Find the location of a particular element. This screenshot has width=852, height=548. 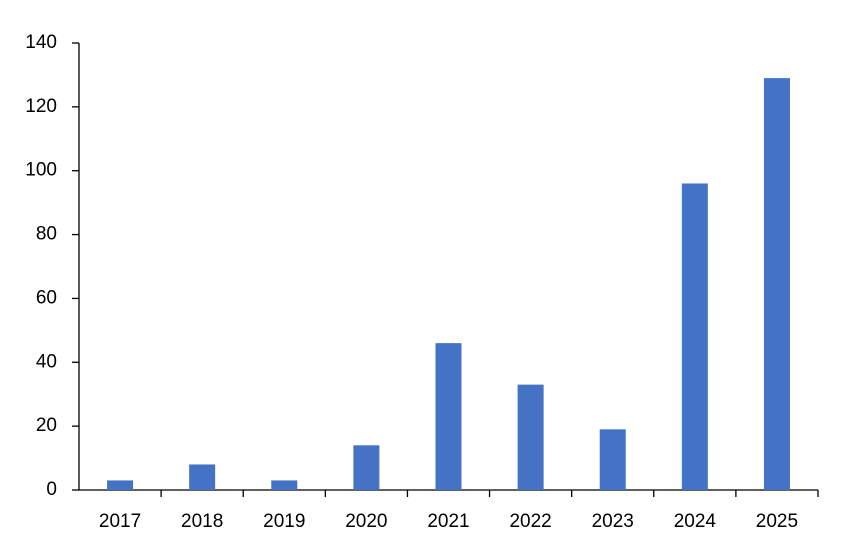

x-tick-label: 2021 is located at coordinates (448, 521).